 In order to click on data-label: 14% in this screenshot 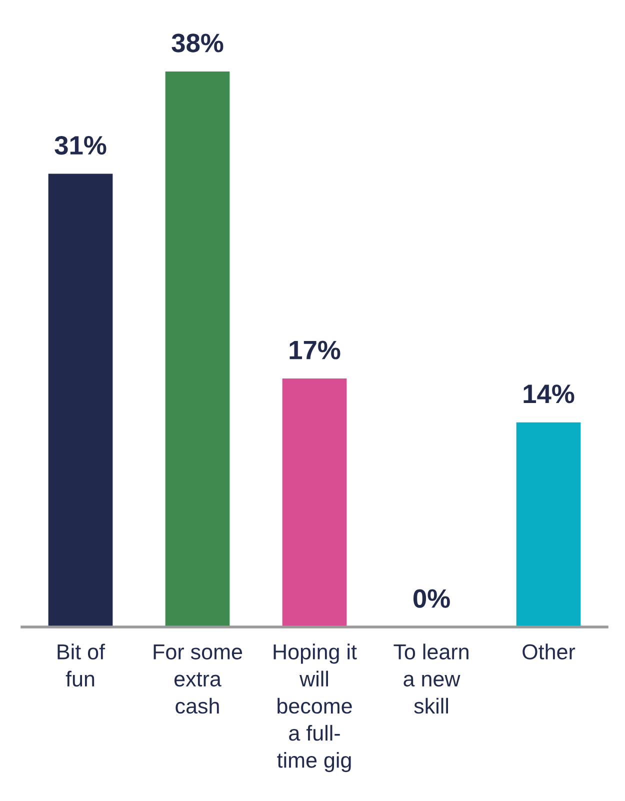, I will do `click(549, 394)`.